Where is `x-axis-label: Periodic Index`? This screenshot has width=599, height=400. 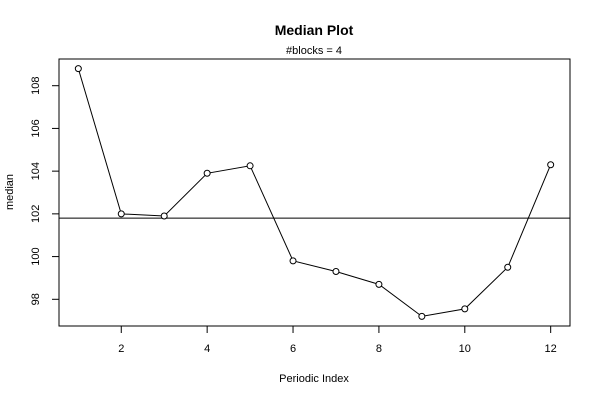
x-axis-label: Periodic Index is located at coordinates (314, 379).